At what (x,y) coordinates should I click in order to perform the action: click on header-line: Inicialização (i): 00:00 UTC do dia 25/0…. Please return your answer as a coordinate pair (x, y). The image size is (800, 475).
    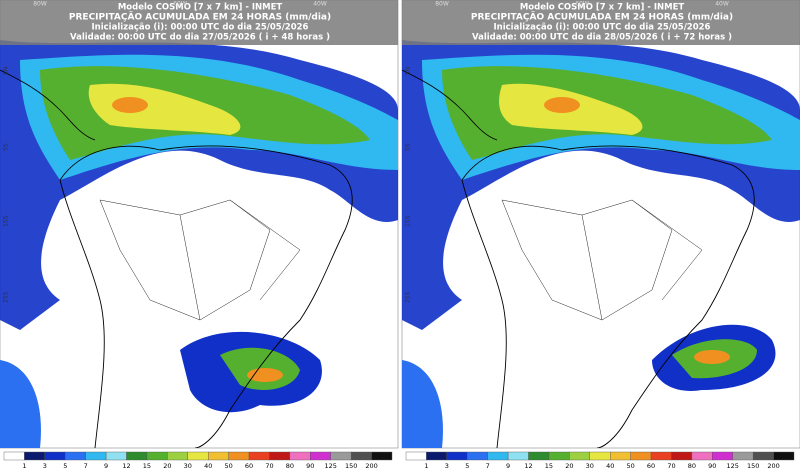
    Looking at the image, I should click on (200, 28).